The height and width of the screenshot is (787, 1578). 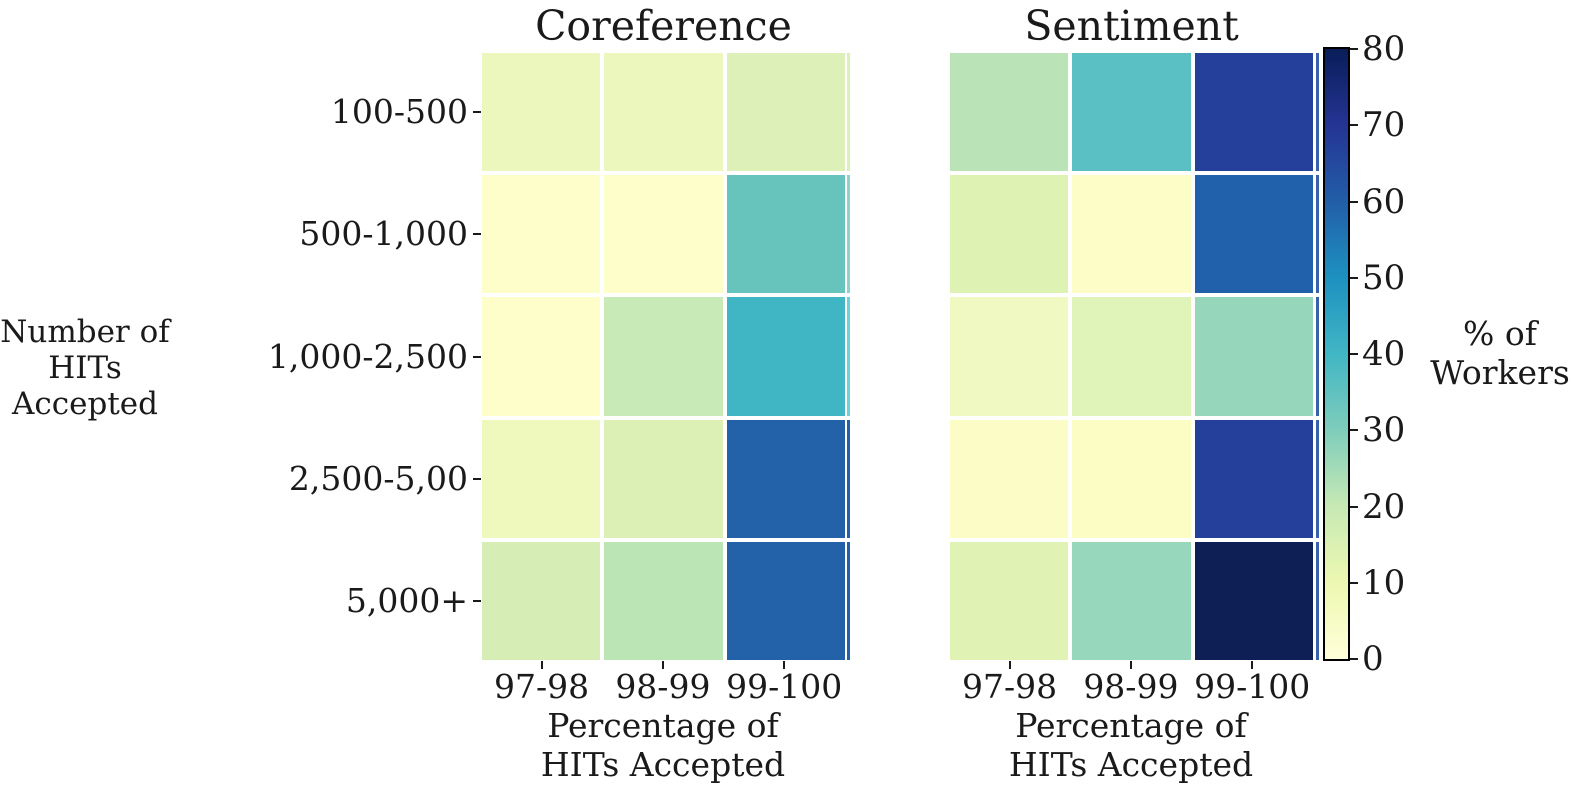 I want to click on heatmap-sentiment-edge-strip, so click(x=1317, y=356).